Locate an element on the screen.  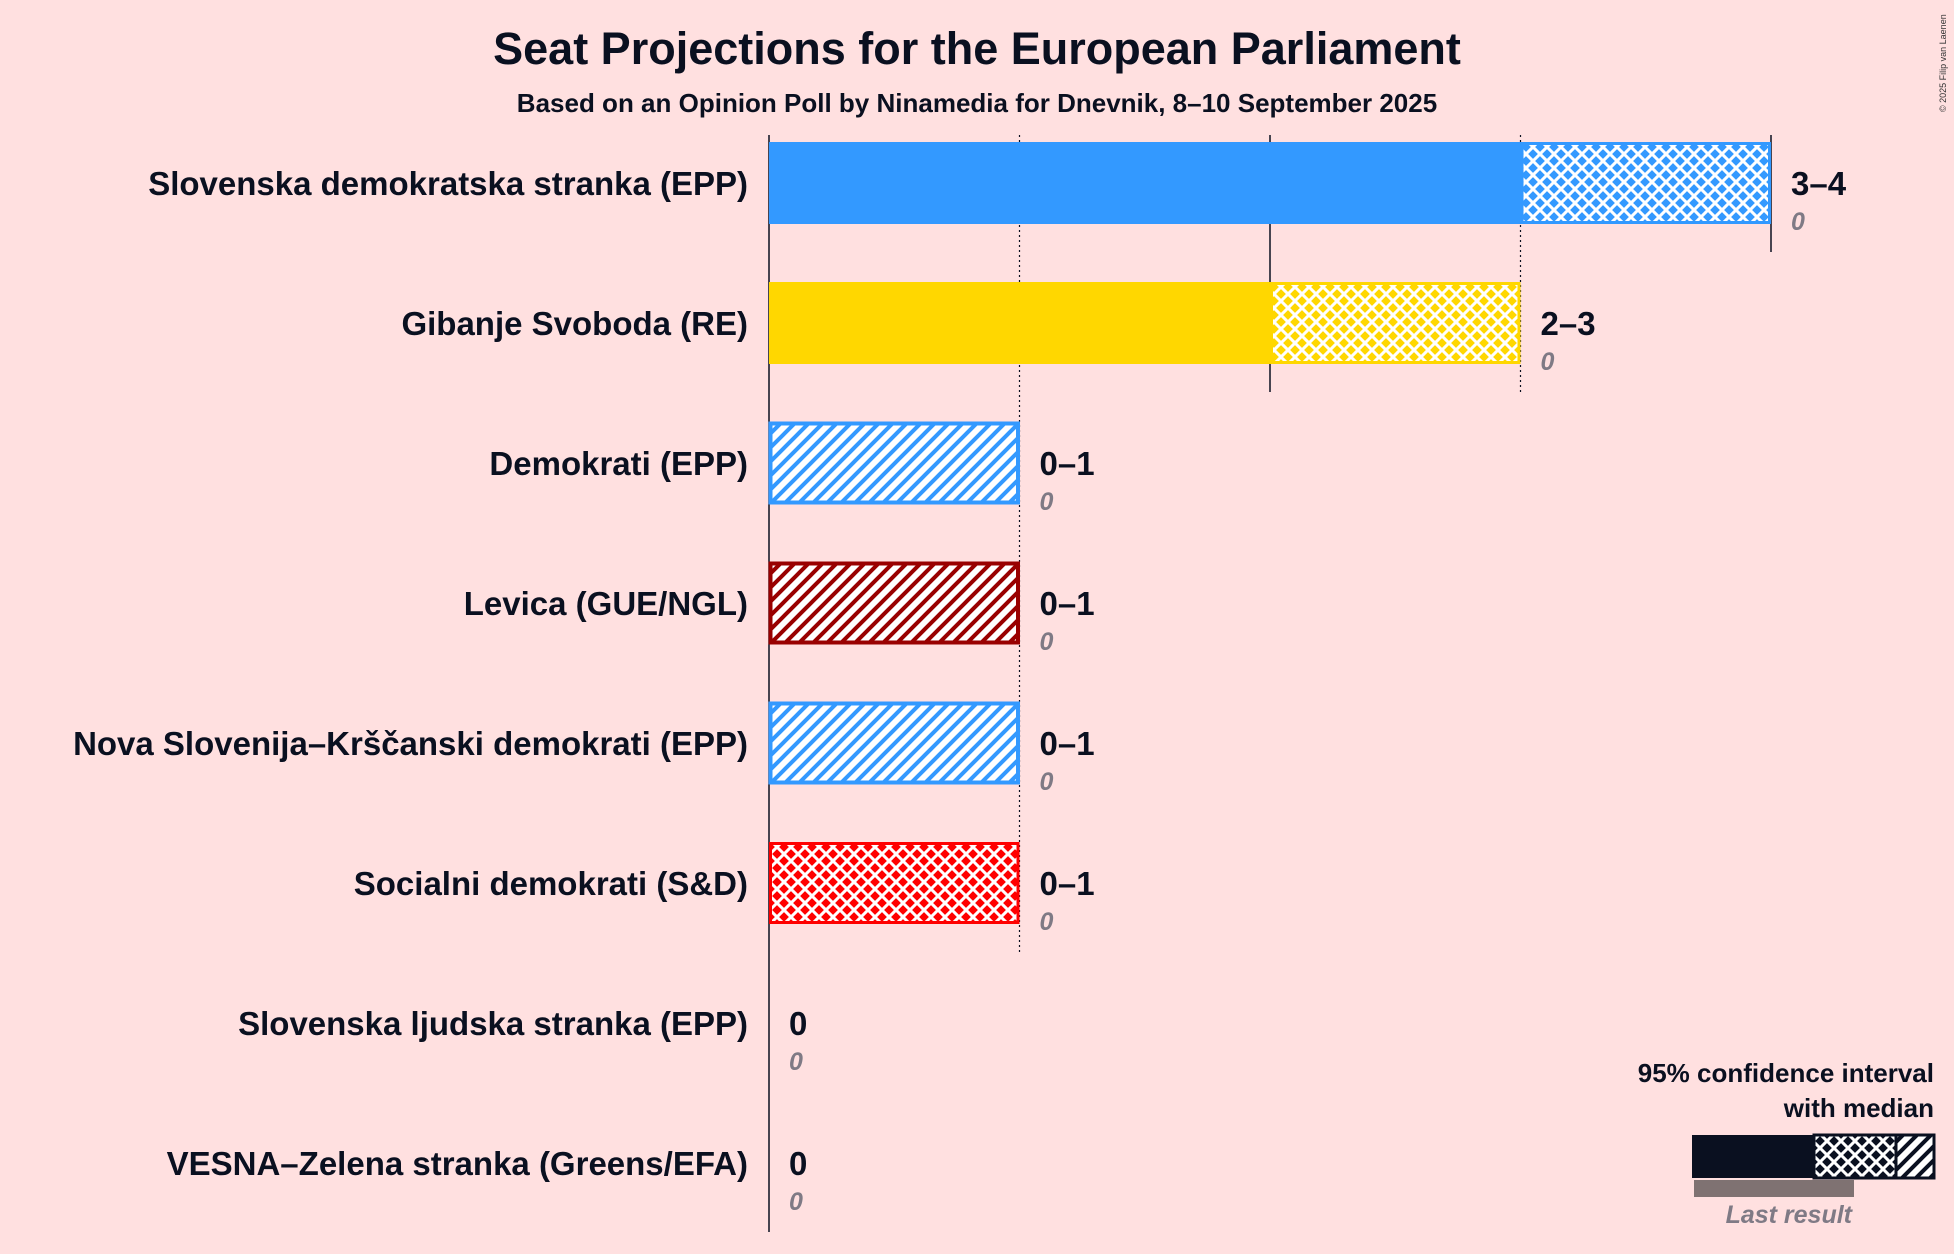
party-row: VESNA–Zelena stranka (Greens/EFA) 0 0 is located at coordinates (487, 1180).